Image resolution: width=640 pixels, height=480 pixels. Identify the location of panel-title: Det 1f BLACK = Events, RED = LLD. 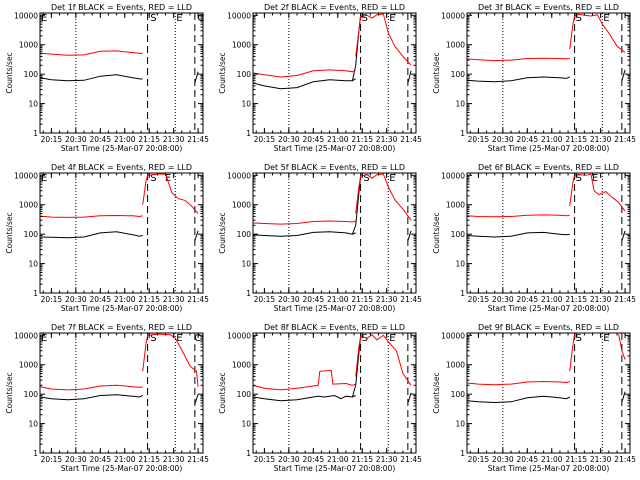
(121, 7).